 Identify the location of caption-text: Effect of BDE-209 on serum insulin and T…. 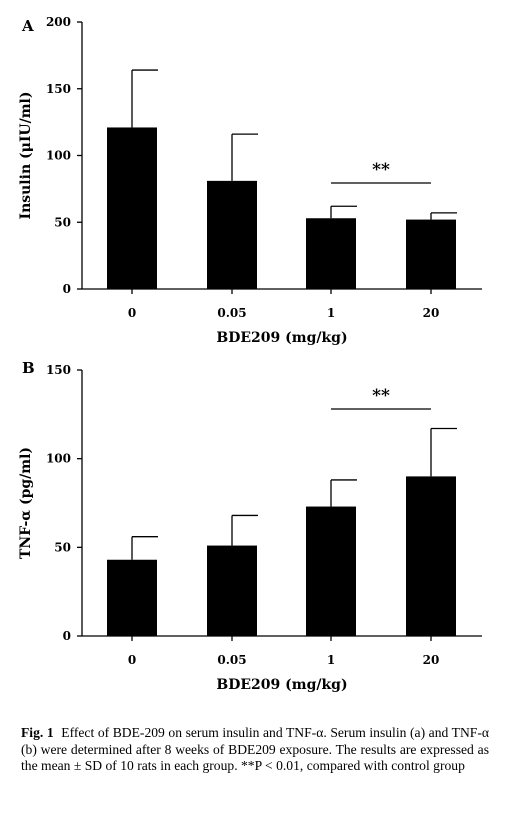
(255, 749).